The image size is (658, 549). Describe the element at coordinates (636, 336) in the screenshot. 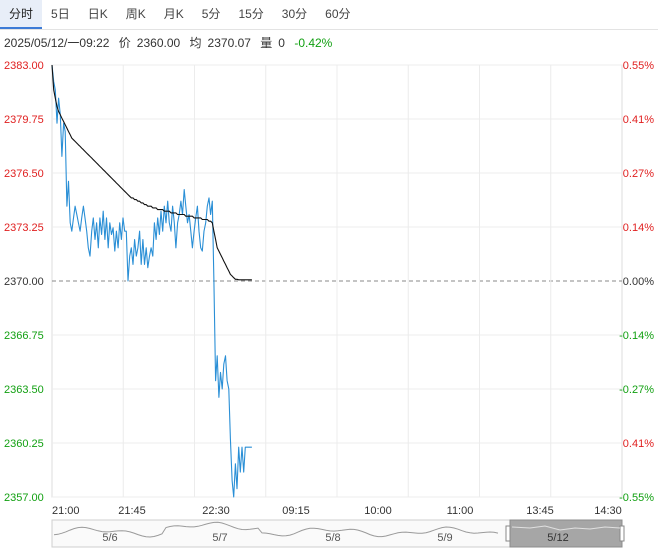

I see `y-pct-tick-label: -0.14%` at that location.